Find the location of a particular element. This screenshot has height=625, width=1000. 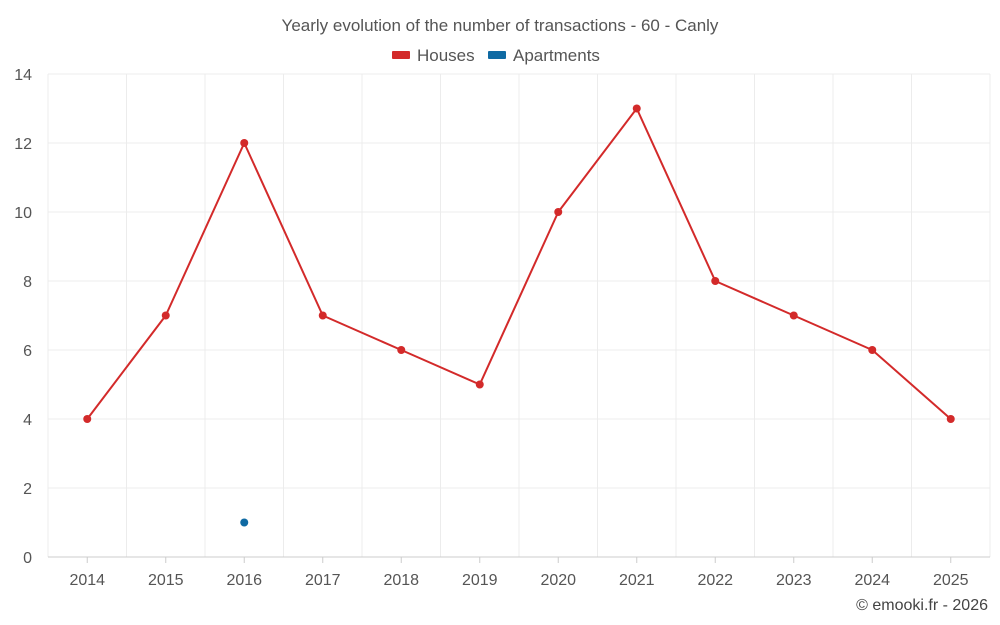

x-tick-label: 2022 is located at coordinates (715, 580).